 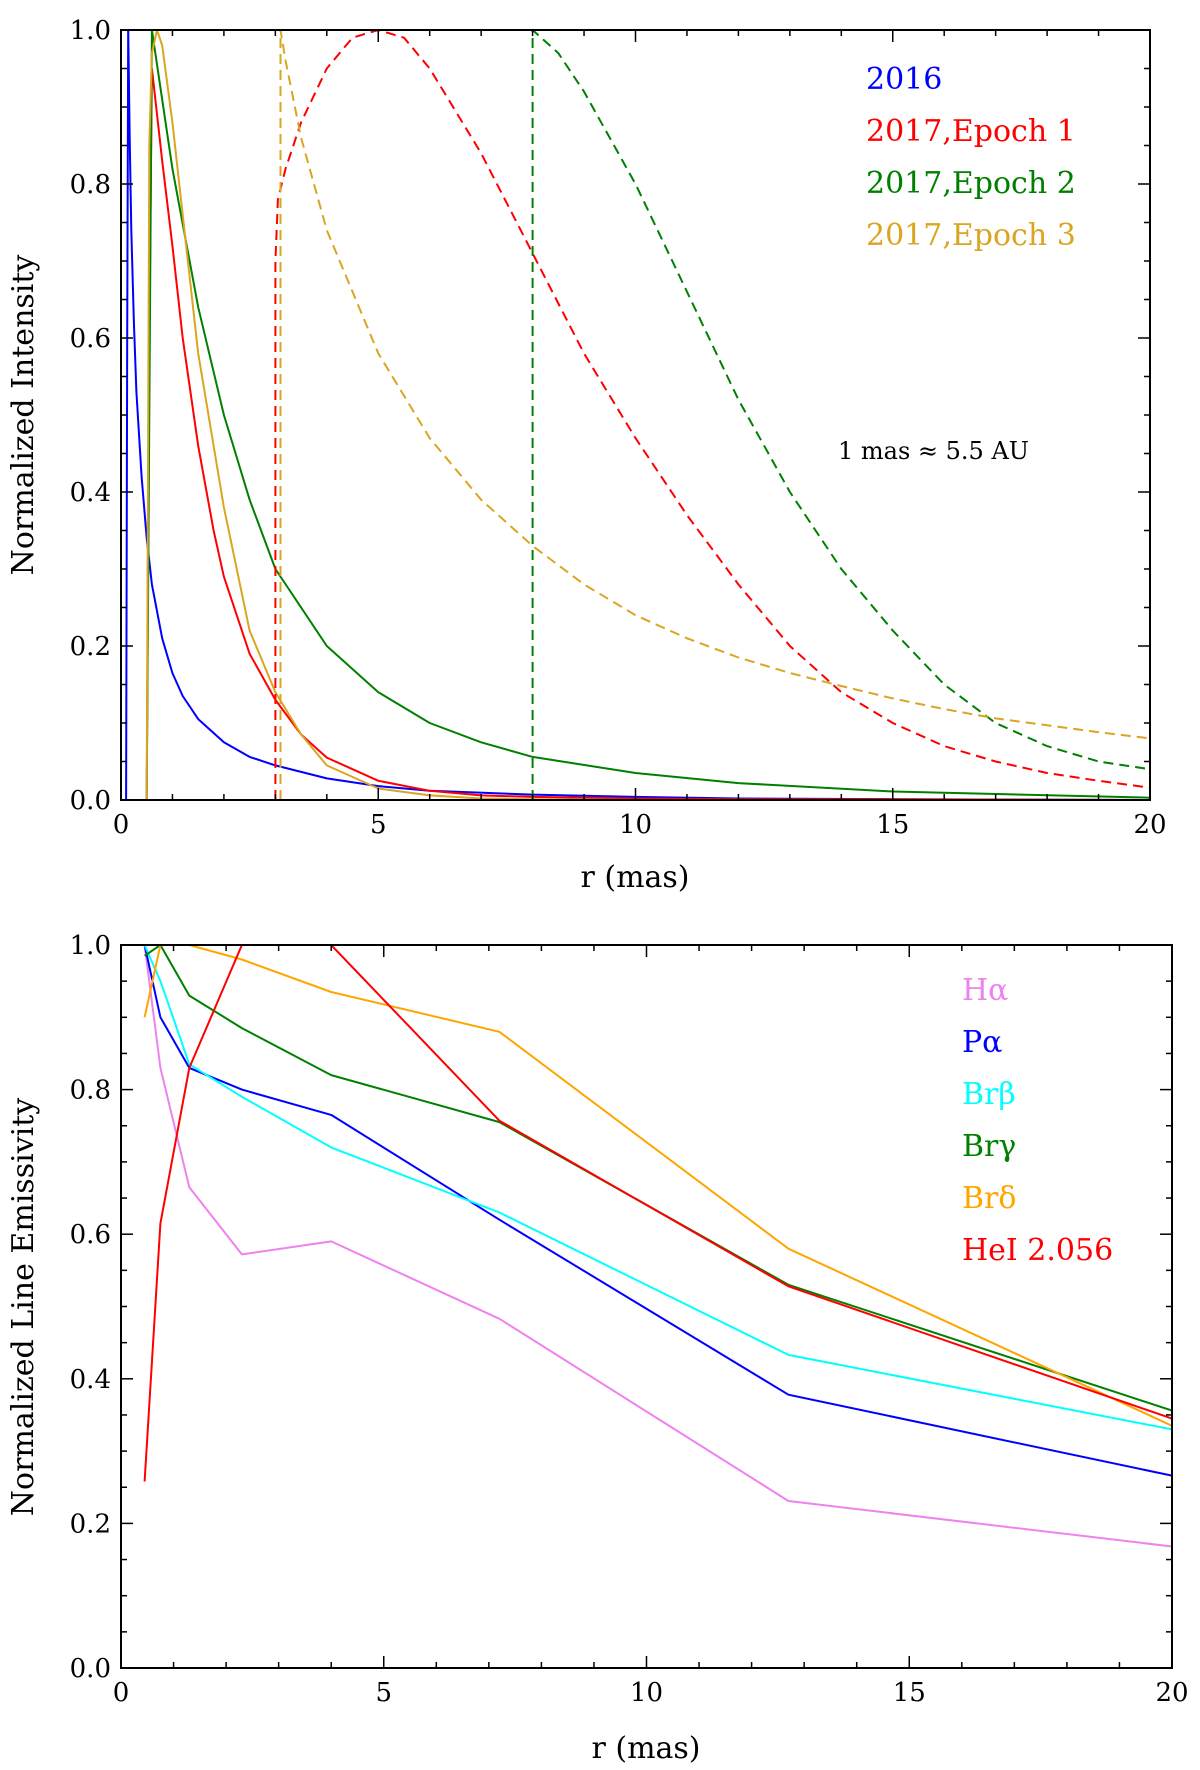 What do you see at coordinates (90, 493) in the screenshot?
I see `intensity-y-tick-label: 0.4` at bounding box center [90, 493].